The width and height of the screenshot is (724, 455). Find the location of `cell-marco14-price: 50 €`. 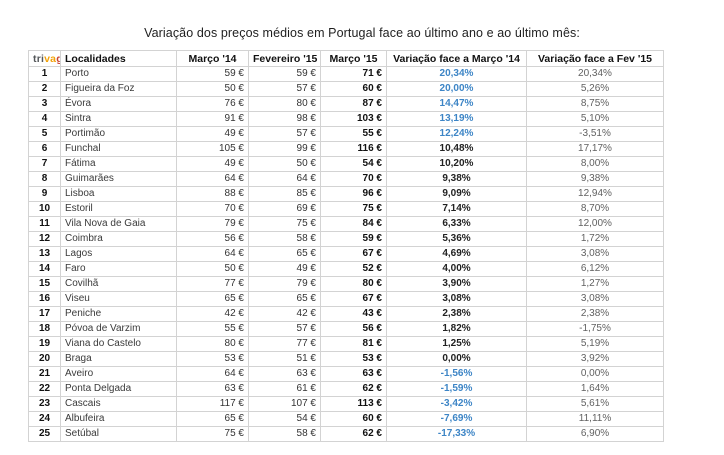

cell-marco14-price: 50 € is located at coordinates (212, 269).